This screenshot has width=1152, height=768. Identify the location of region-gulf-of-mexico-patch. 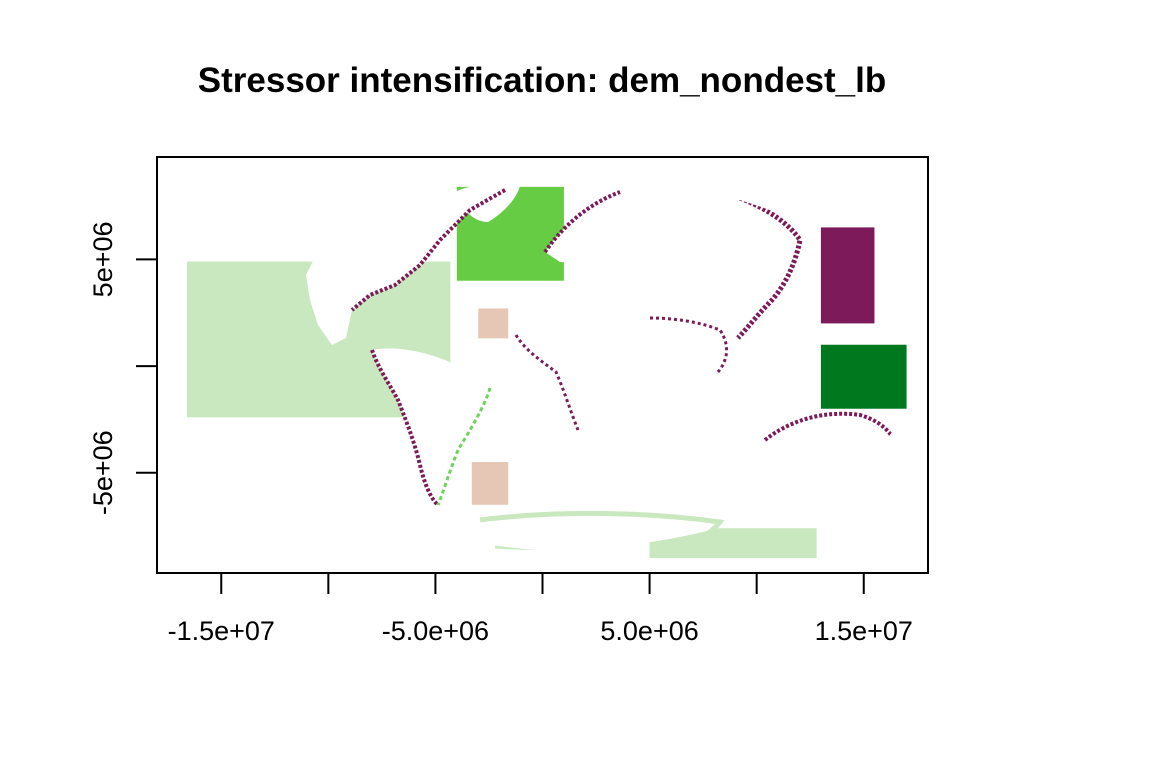
(493, 323).